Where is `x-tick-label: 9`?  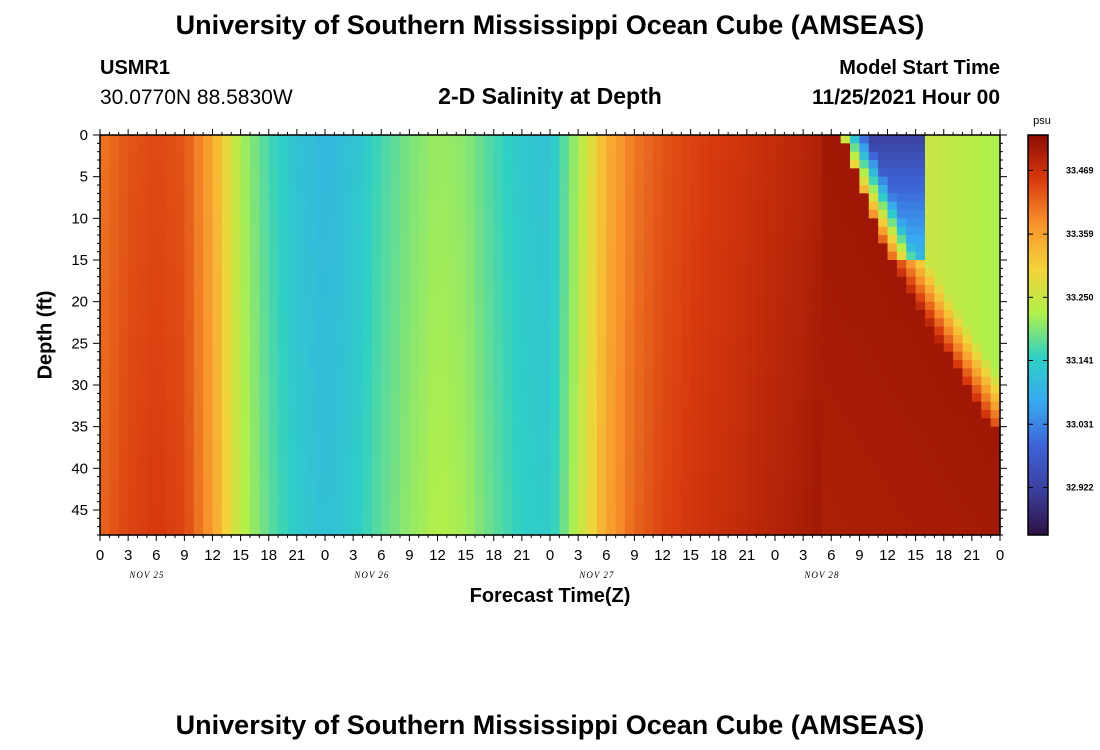
x-tick-label: 9 is located at coordinates (859, 555).